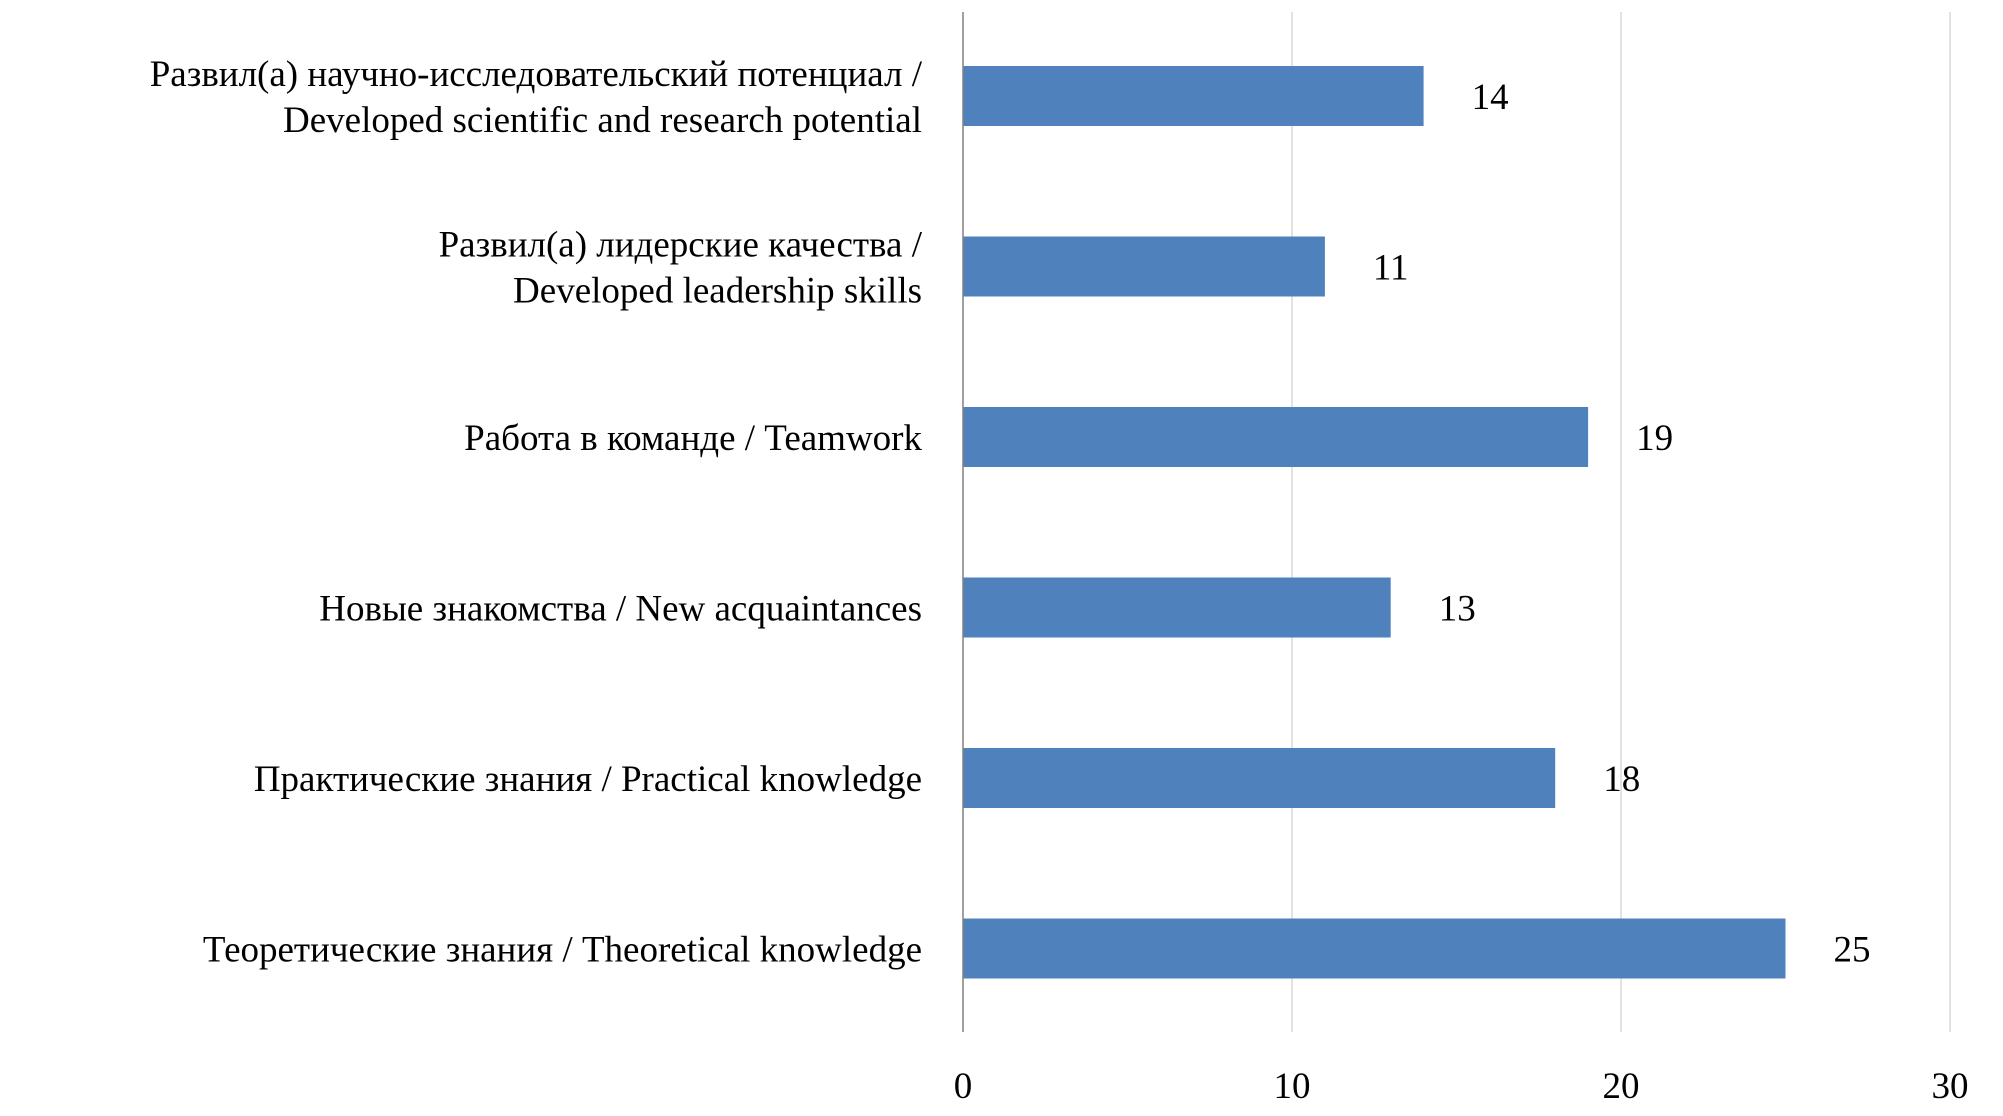 This screenshot has width=2003, height=1116. I want to click on data-label-3: 13, so click(1457, 609).